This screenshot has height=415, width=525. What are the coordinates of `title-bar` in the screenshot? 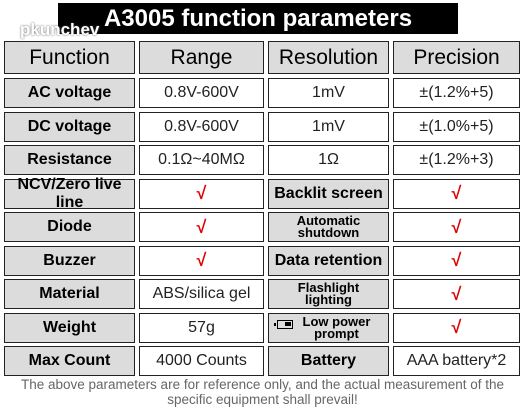 It's located at (258, 18).